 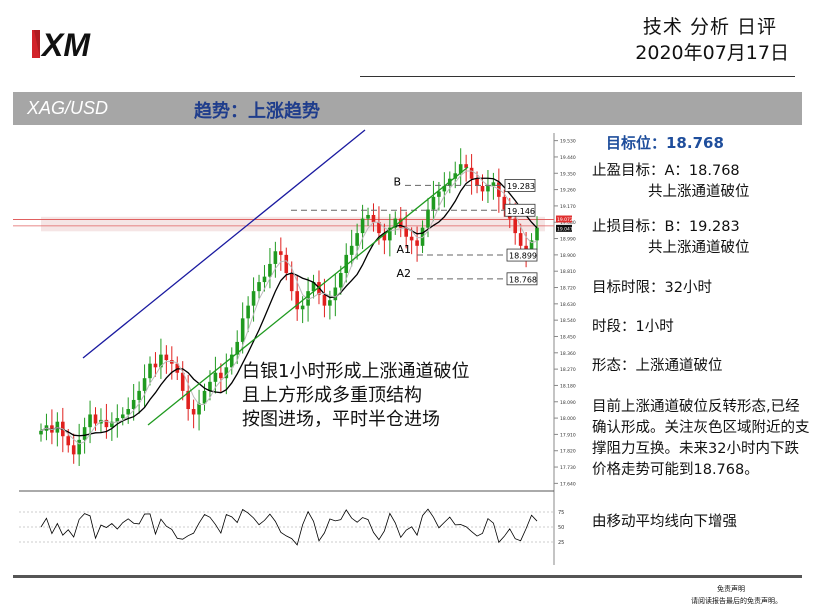 What do you see at coordinates (356, 371) in the screenshot?
I see `annotation-line-1: 白银1小时形成上涨通道破位` at bounding box center [356, 371].